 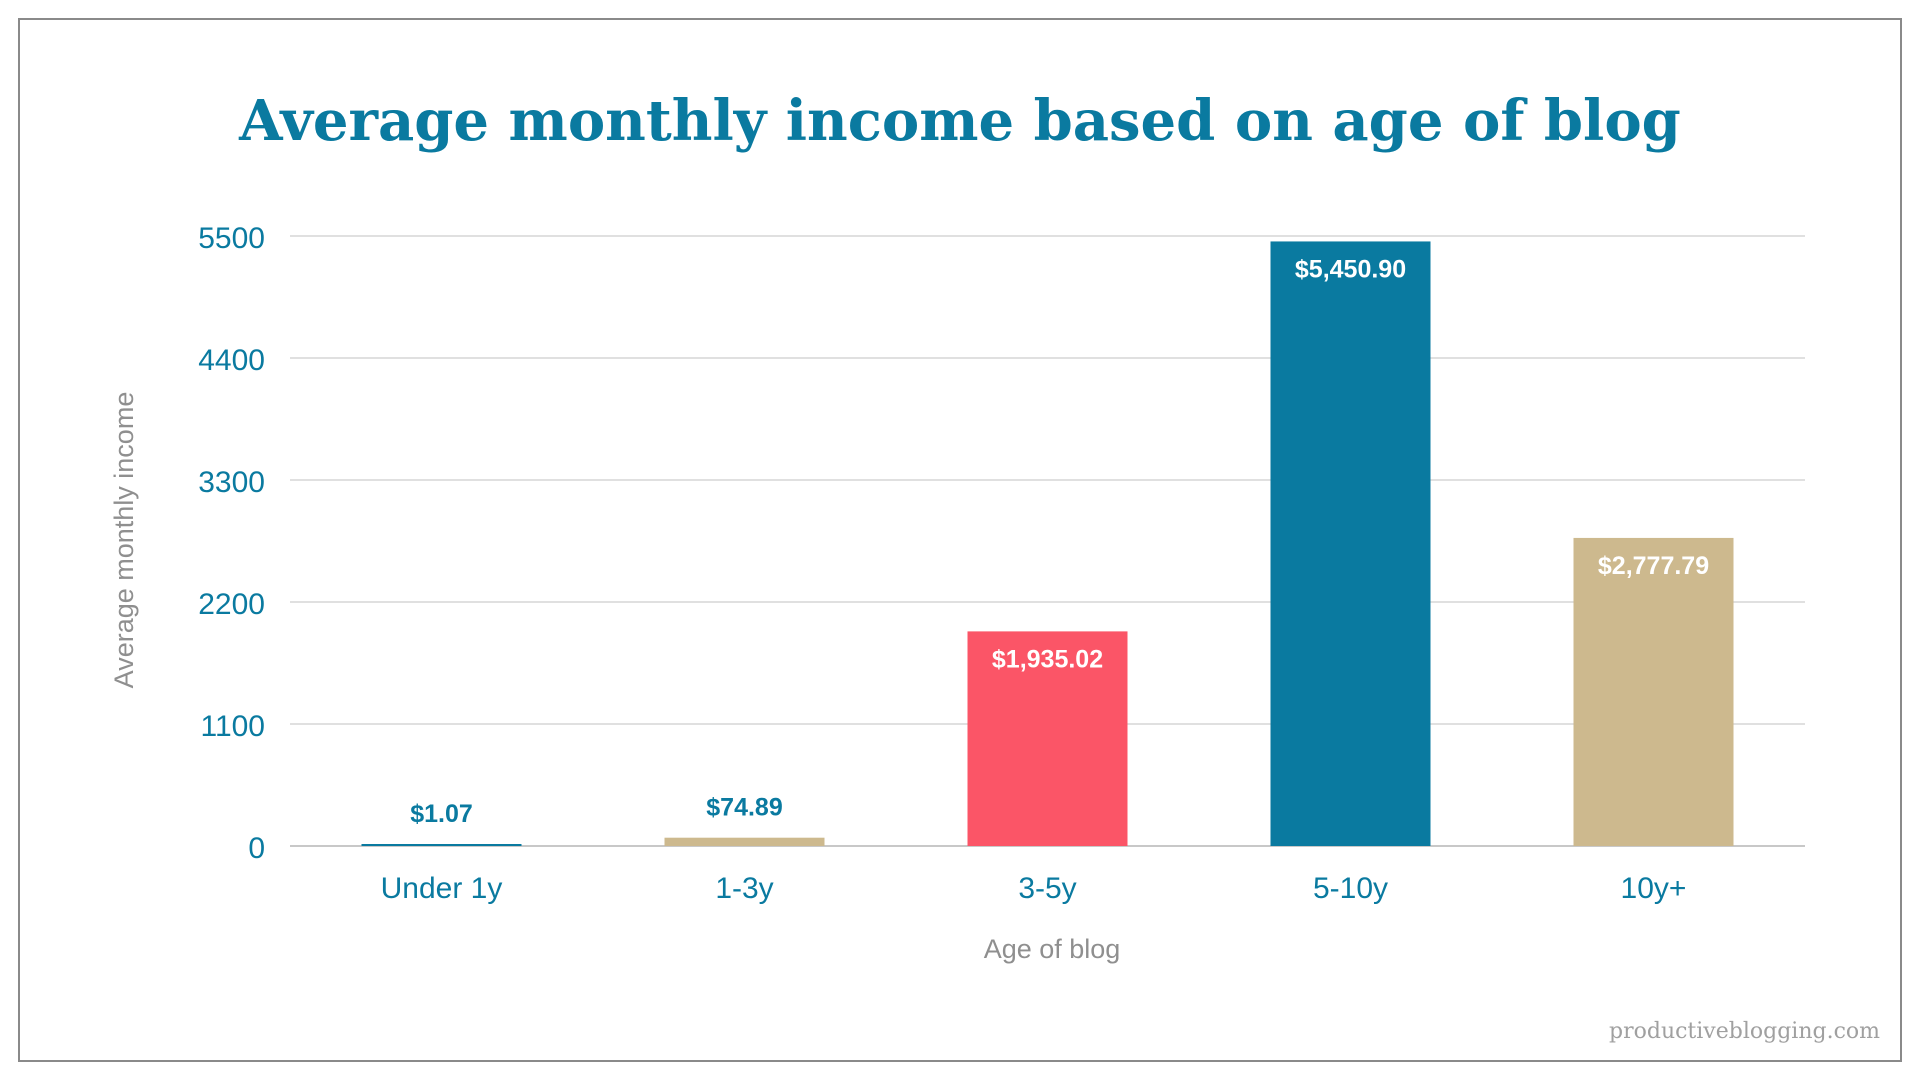 What do you see at coordinates (1350, 888) in the screenshot?
I see `x-tick-label: 5-10y` at bounding box center [1350, 888].